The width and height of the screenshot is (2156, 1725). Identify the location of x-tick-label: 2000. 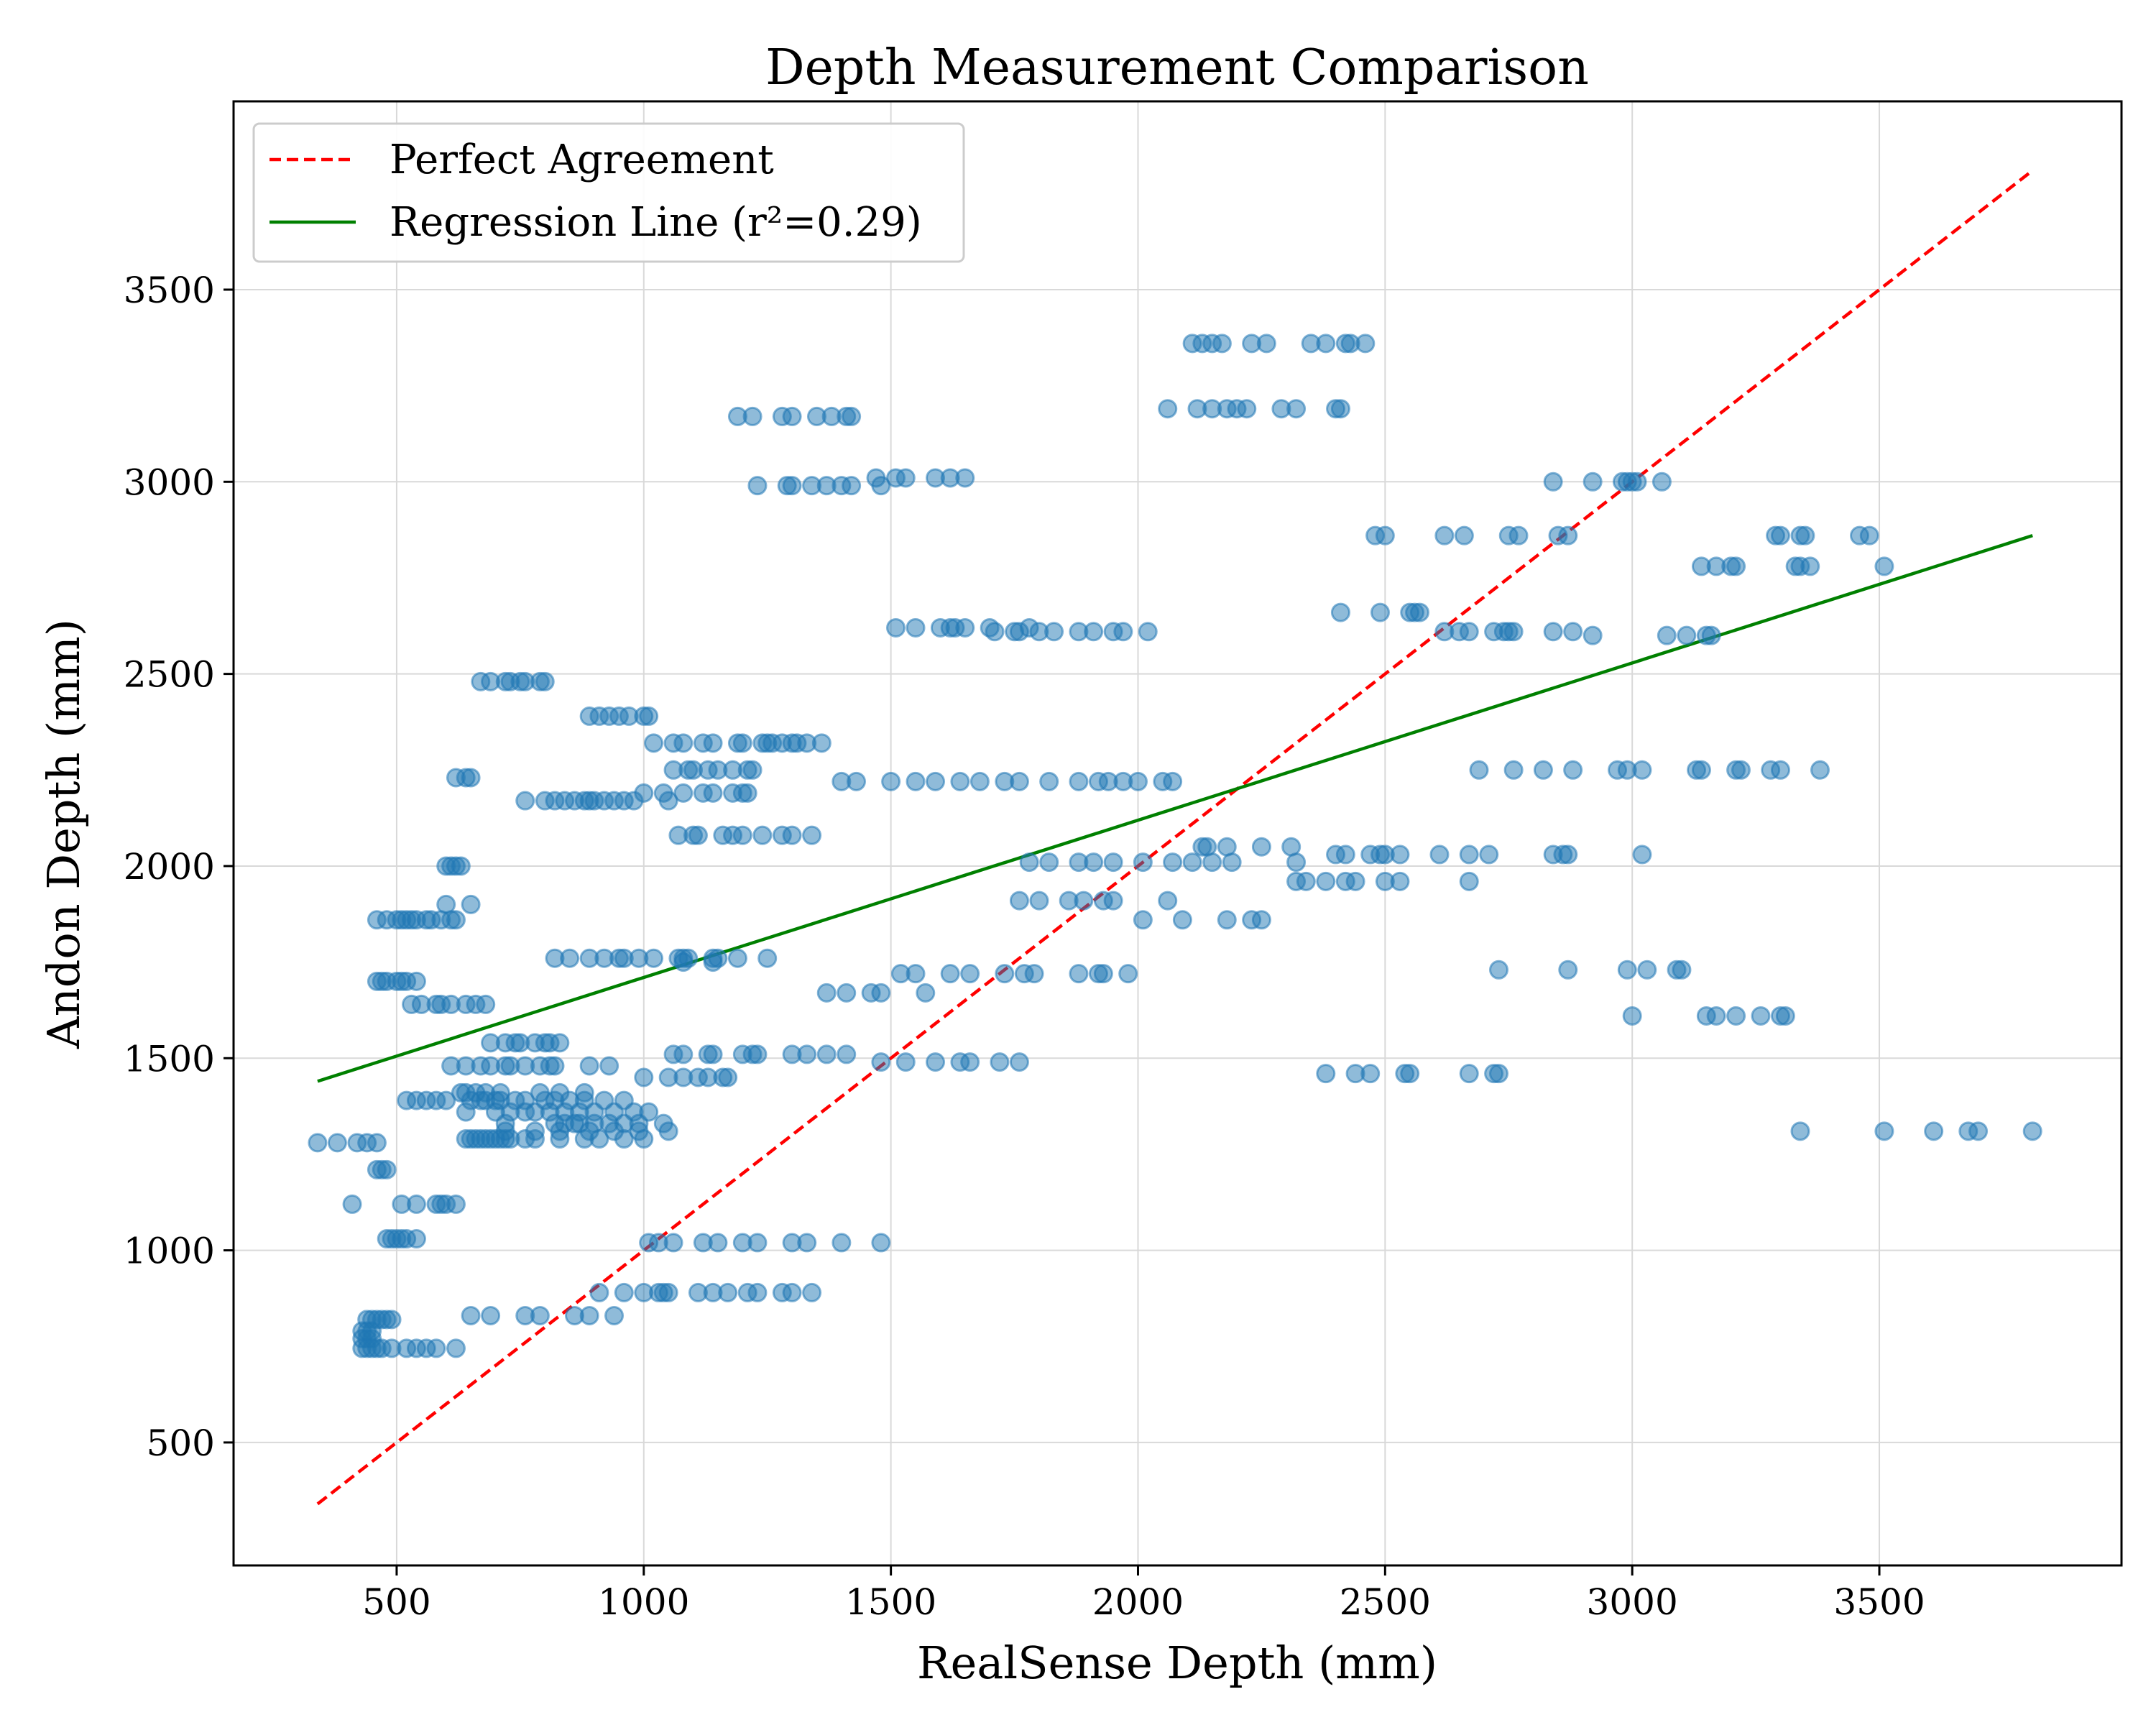
(1138, 1602).